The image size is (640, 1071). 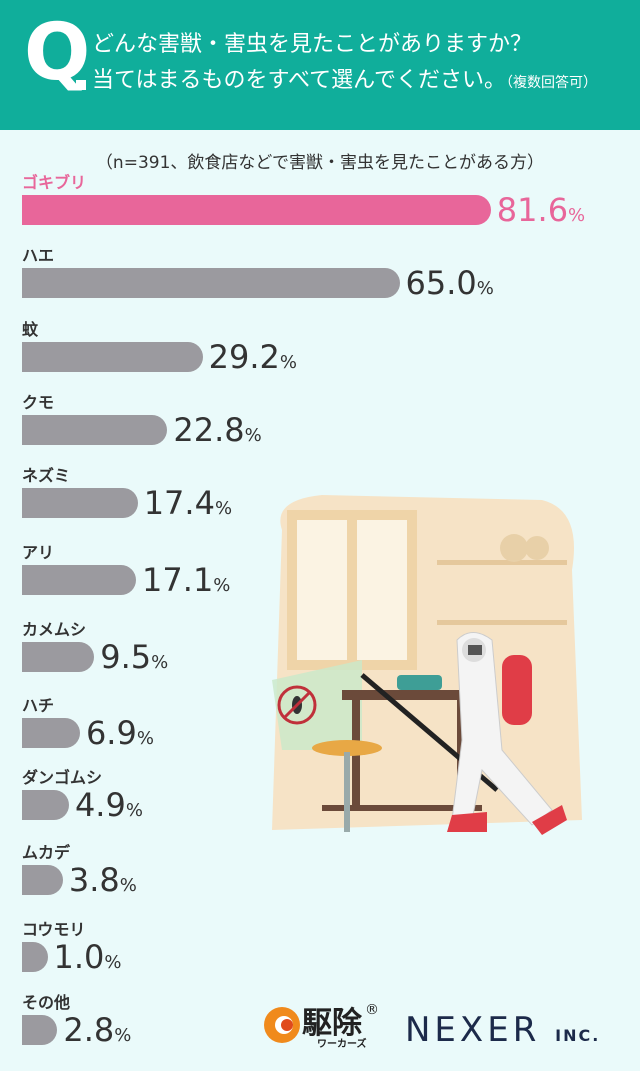 I want to click on value-number: 17.4, so click(x=179, y=503).